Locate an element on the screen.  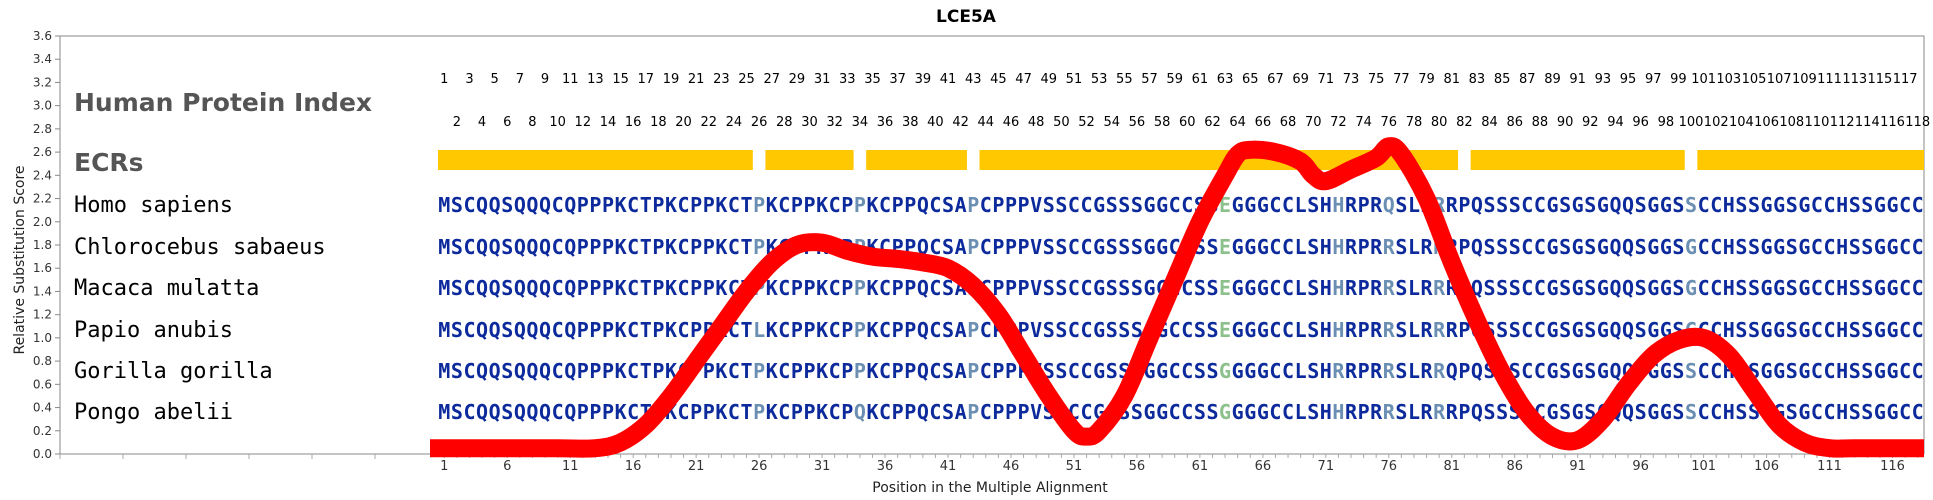
protein-index-number: 40 is located at coordinates (935, 122).